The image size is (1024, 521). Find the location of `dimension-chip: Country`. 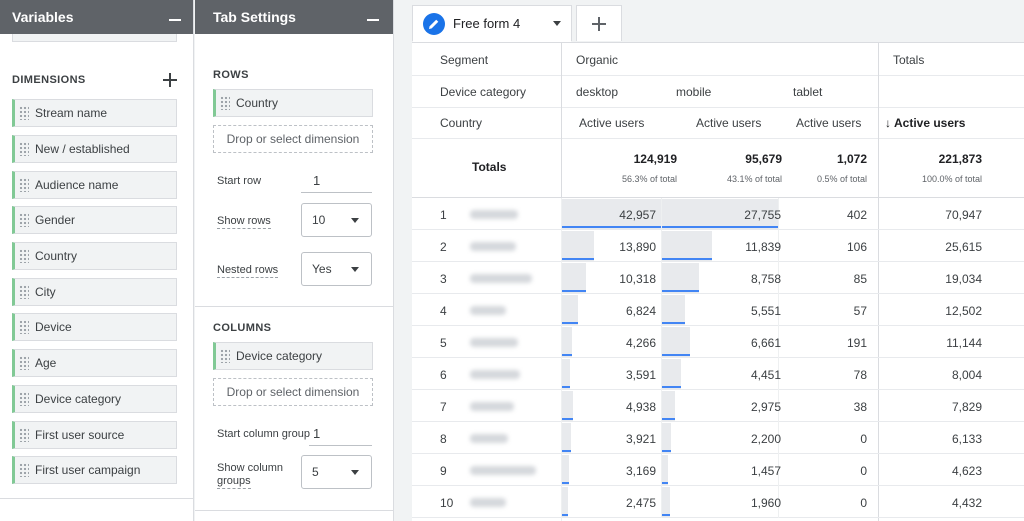

dimension-chip: Country is located at coordinates (94, 256).